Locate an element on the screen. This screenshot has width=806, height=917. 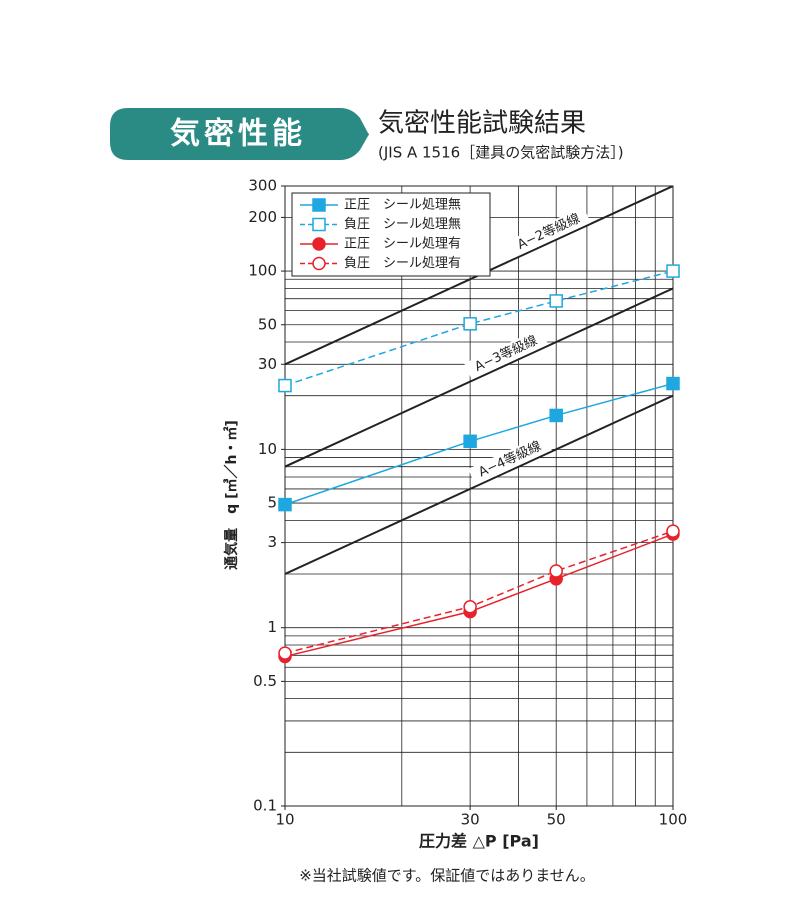
y-tick-label: 30 is located at coordinates (267, 364).